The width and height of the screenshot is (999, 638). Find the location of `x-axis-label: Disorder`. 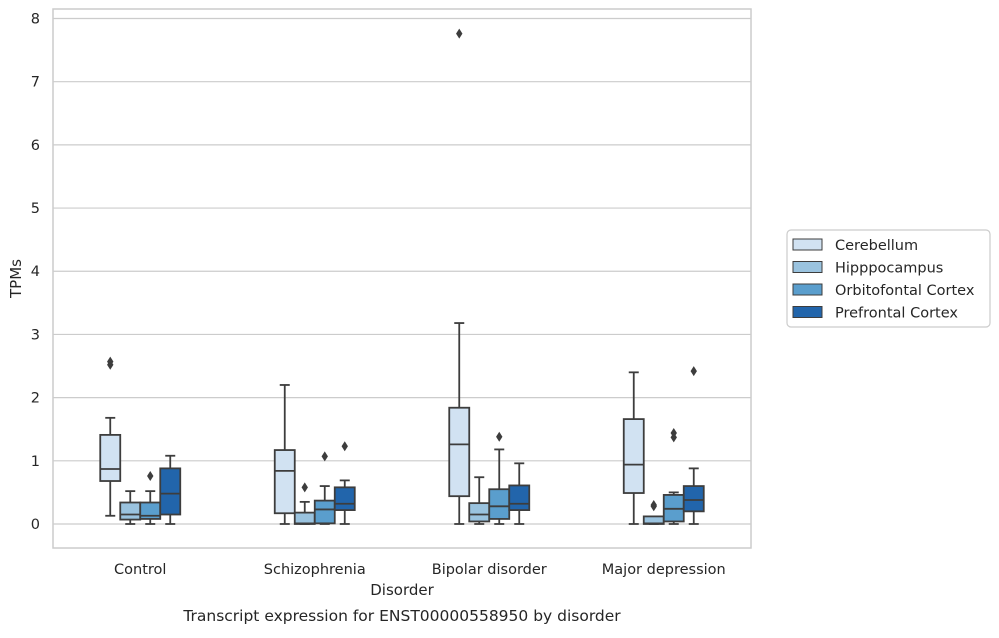

x-axis-label: Disorder is located at coordinates (402, 590).